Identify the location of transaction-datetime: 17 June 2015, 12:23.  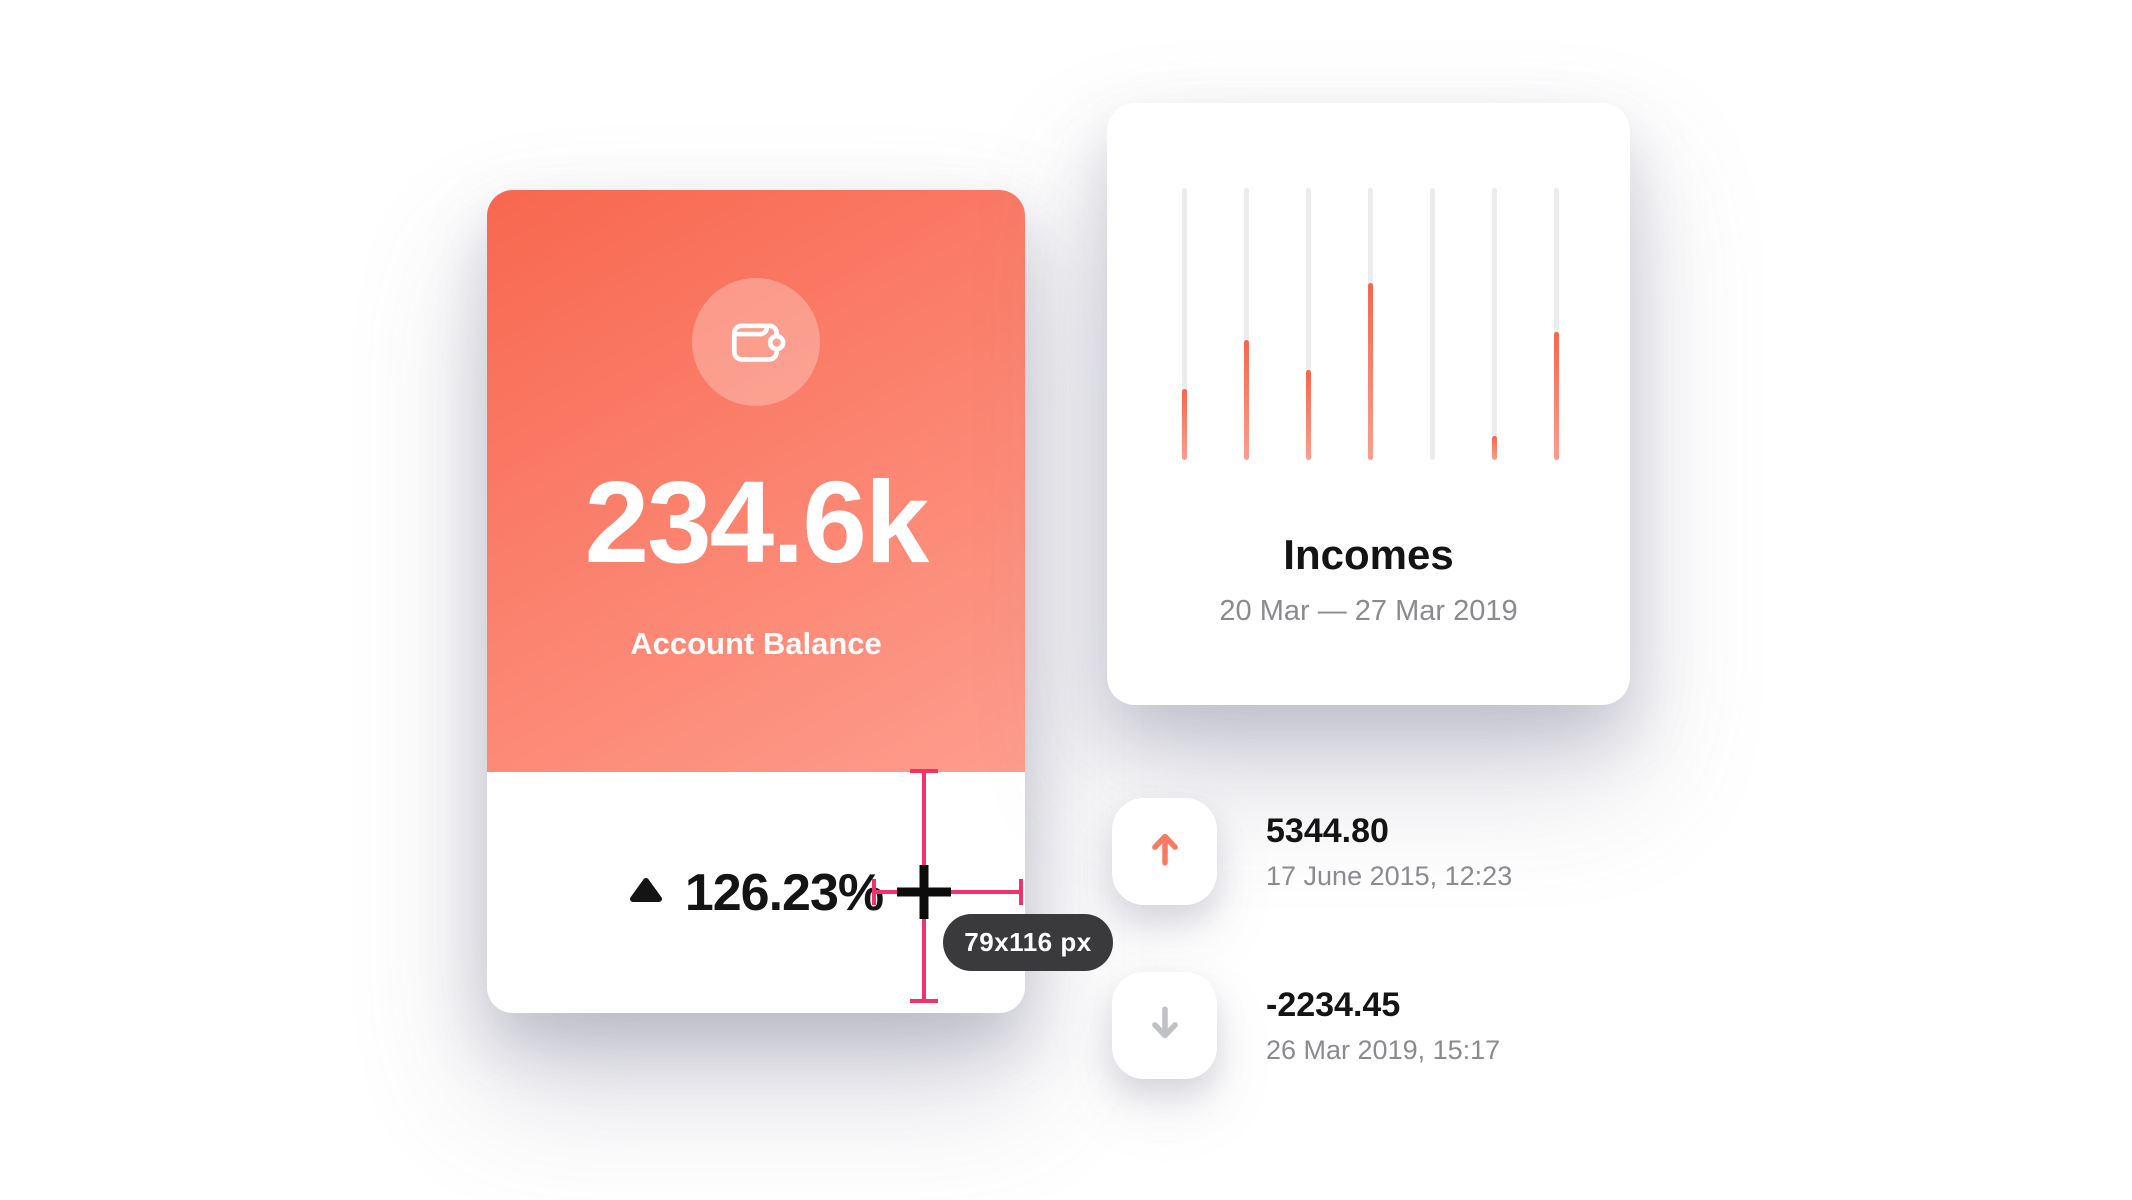
(1389, 876).